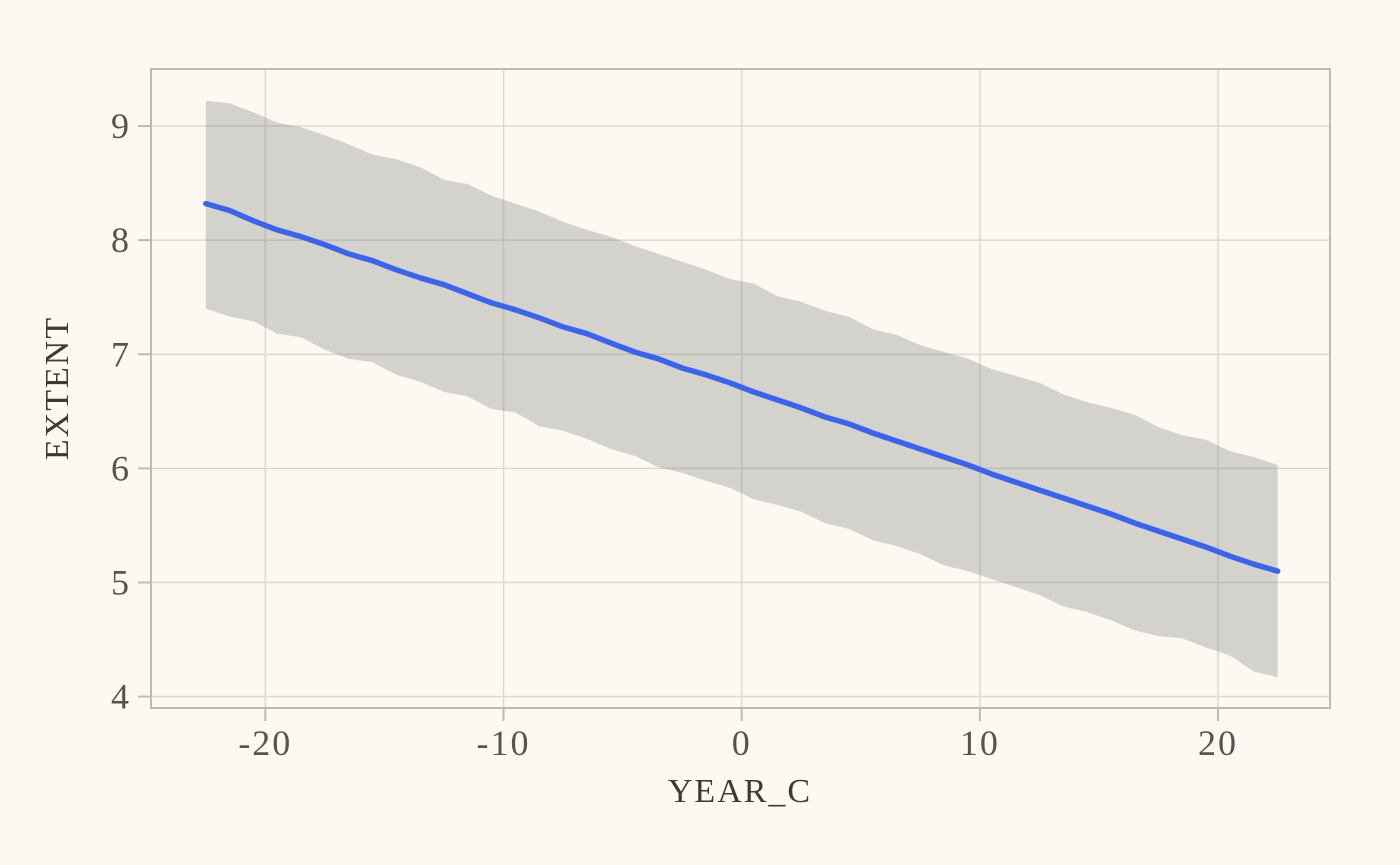  Describe the element at coordinates (121, 468) in the screenshot. I see `y-tick-label: 6` at that location.